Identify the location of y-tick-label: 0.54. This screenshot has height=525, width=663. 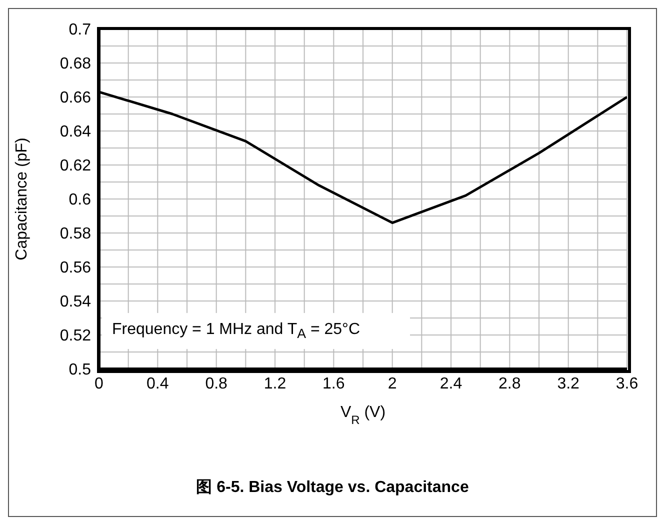
(76, 302).